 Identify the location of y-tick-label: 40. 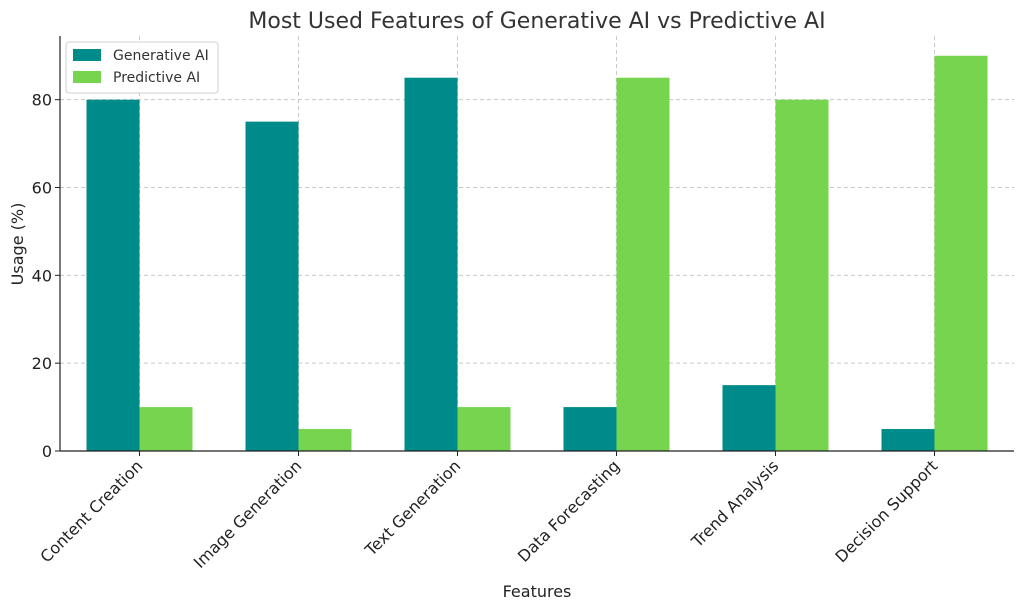
(42, 275).